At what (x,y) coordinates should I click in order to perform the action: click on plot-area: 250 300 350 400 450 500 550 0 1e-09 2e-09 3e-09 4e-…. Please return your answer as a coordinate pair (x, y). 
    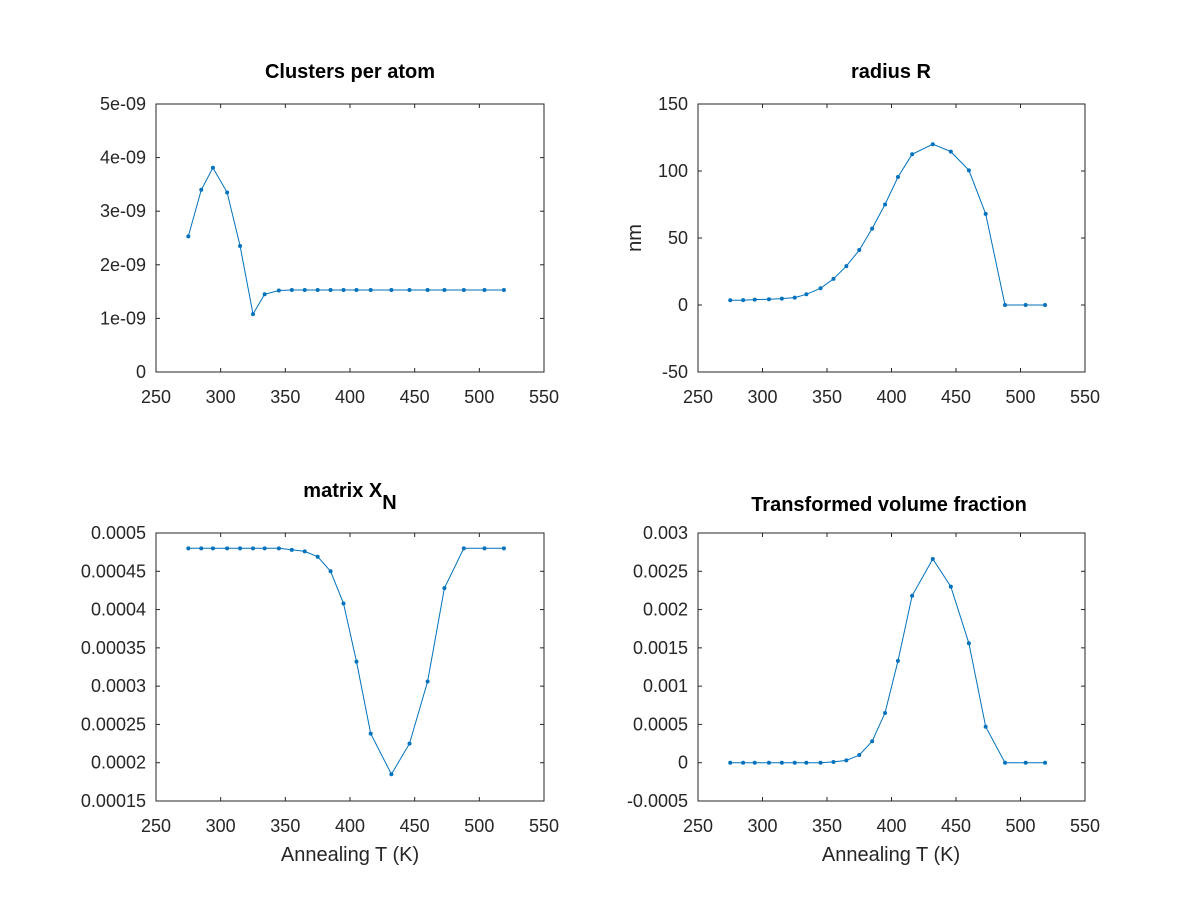
    Looking at the image, I should click on (329, 250).